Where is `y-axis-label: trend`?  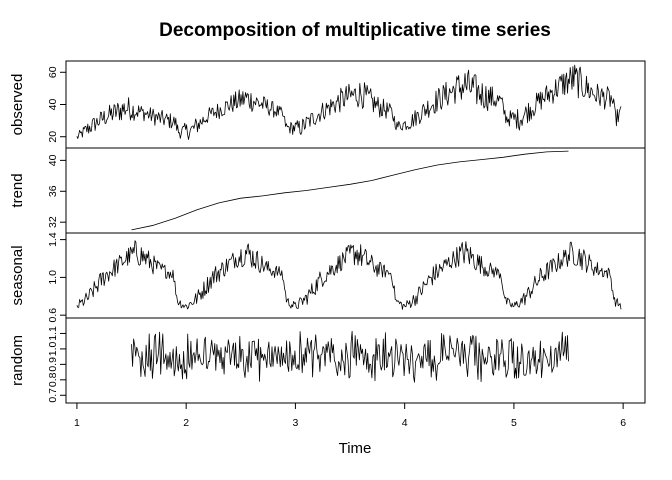 y-axis-label: trend is located at coordinates (17, 190).